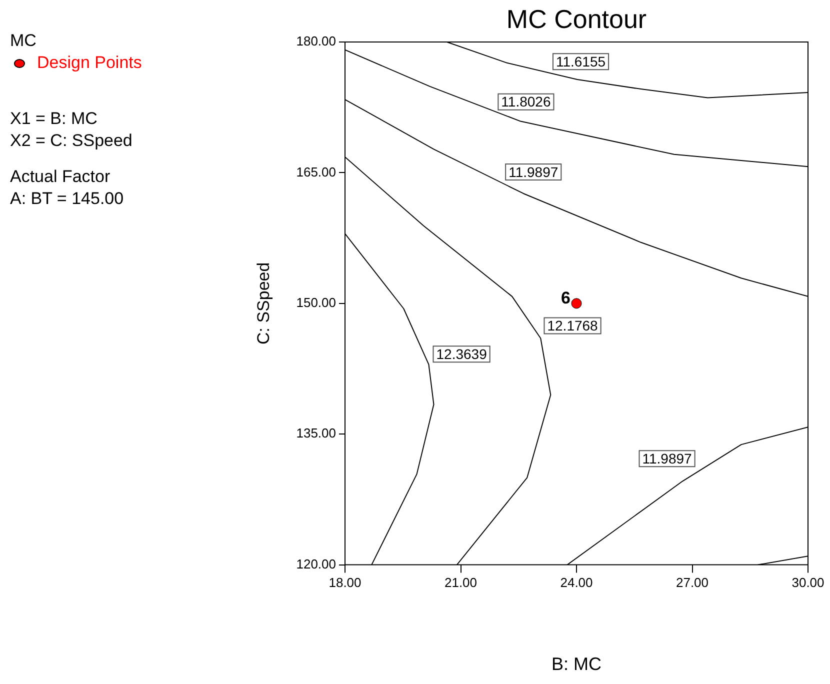 Image resolution: width=830 pixels, height=684 pixels. What do you see at coordinates (316, 302) in the screenshot?
I see `y-tick-label: 150.00` at bounding box center [316, 302].